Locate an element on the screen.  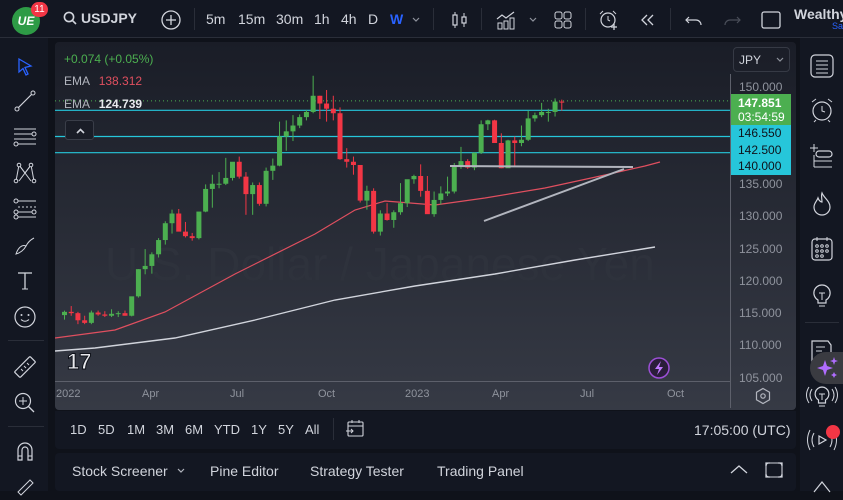
pattern-icon is located at coordinates (25, 173).